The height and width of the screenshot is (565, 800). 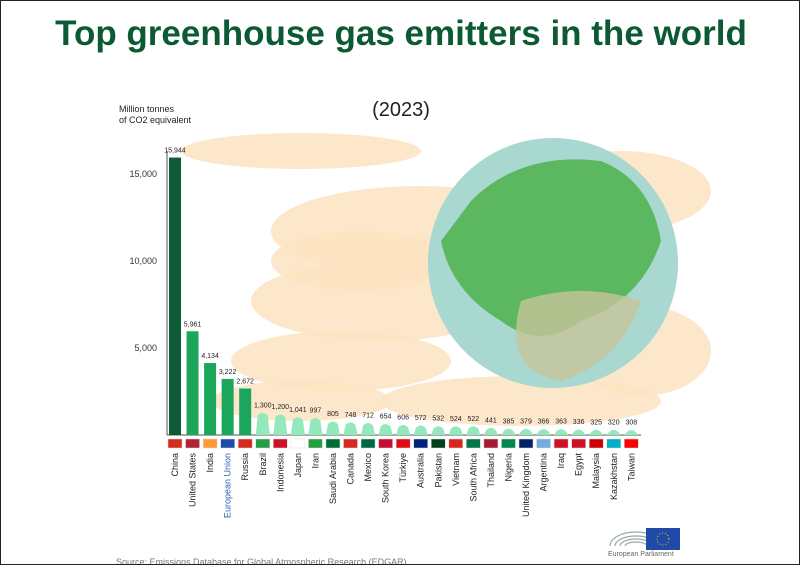 What do you see at coordinates (280, 472) in the screenshot?
I see `category-label: Indonesia` at bounding box center [280, 472].